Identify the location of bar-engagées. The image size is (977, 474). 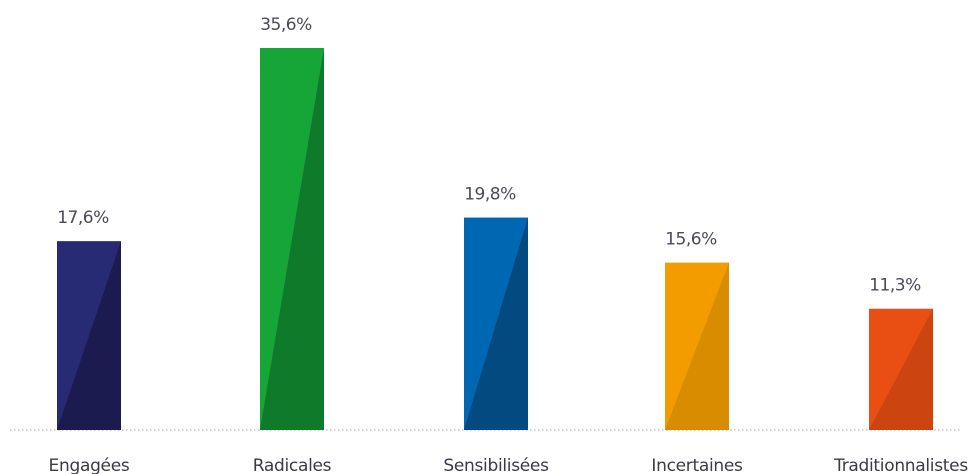
(89, 335).